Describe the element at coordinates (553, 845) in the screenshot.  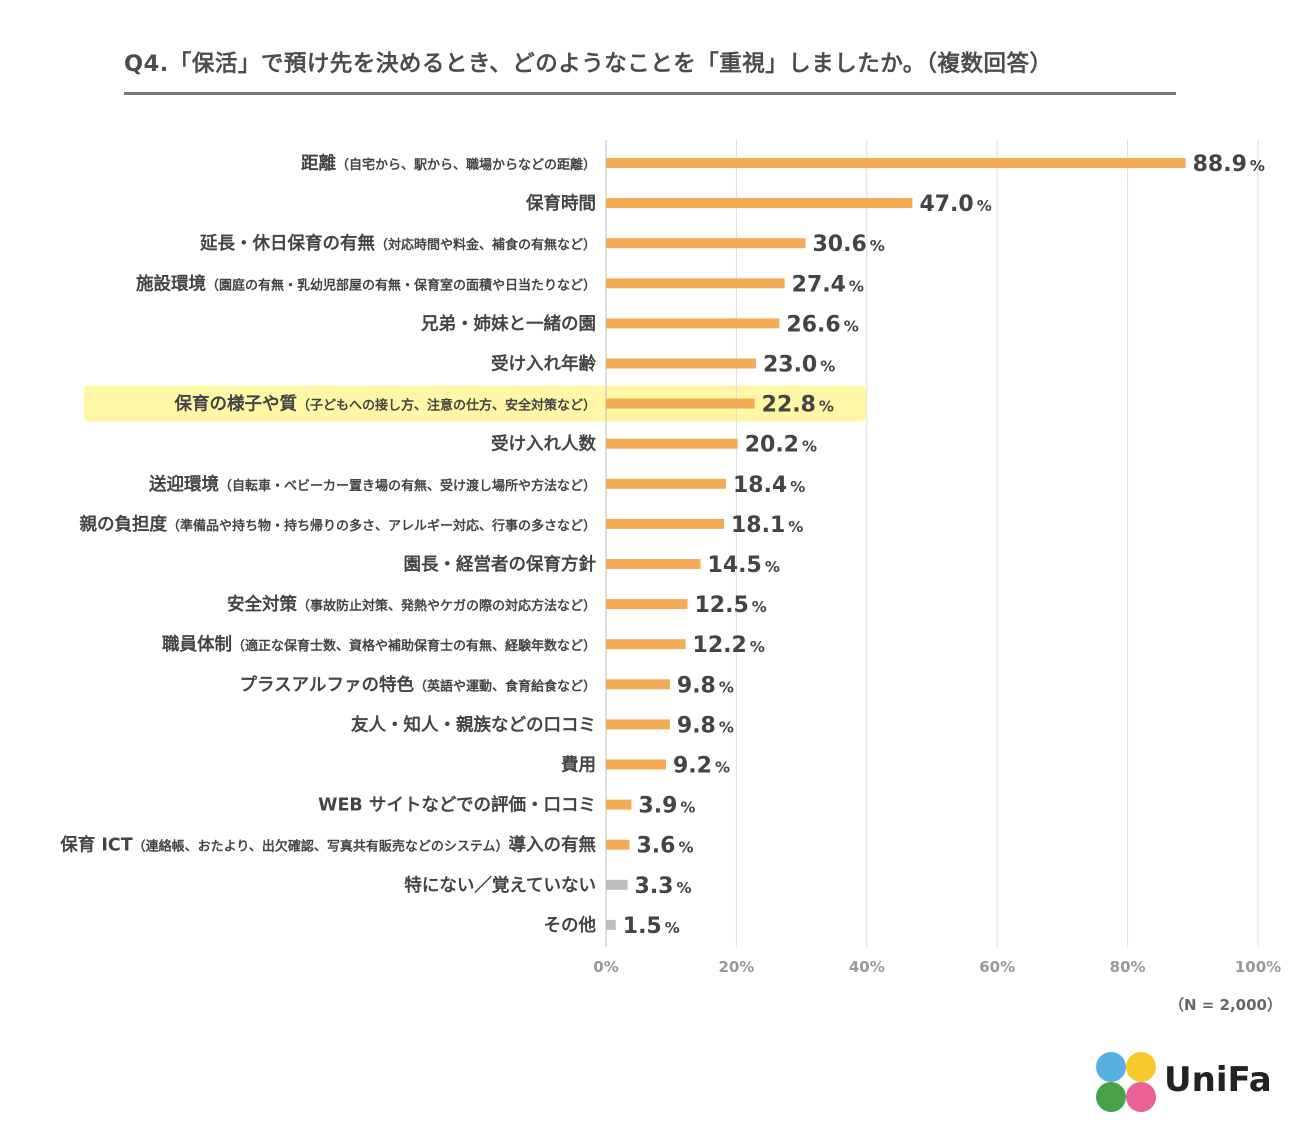
I see `category-tail-label: 導入の有無` at that location.